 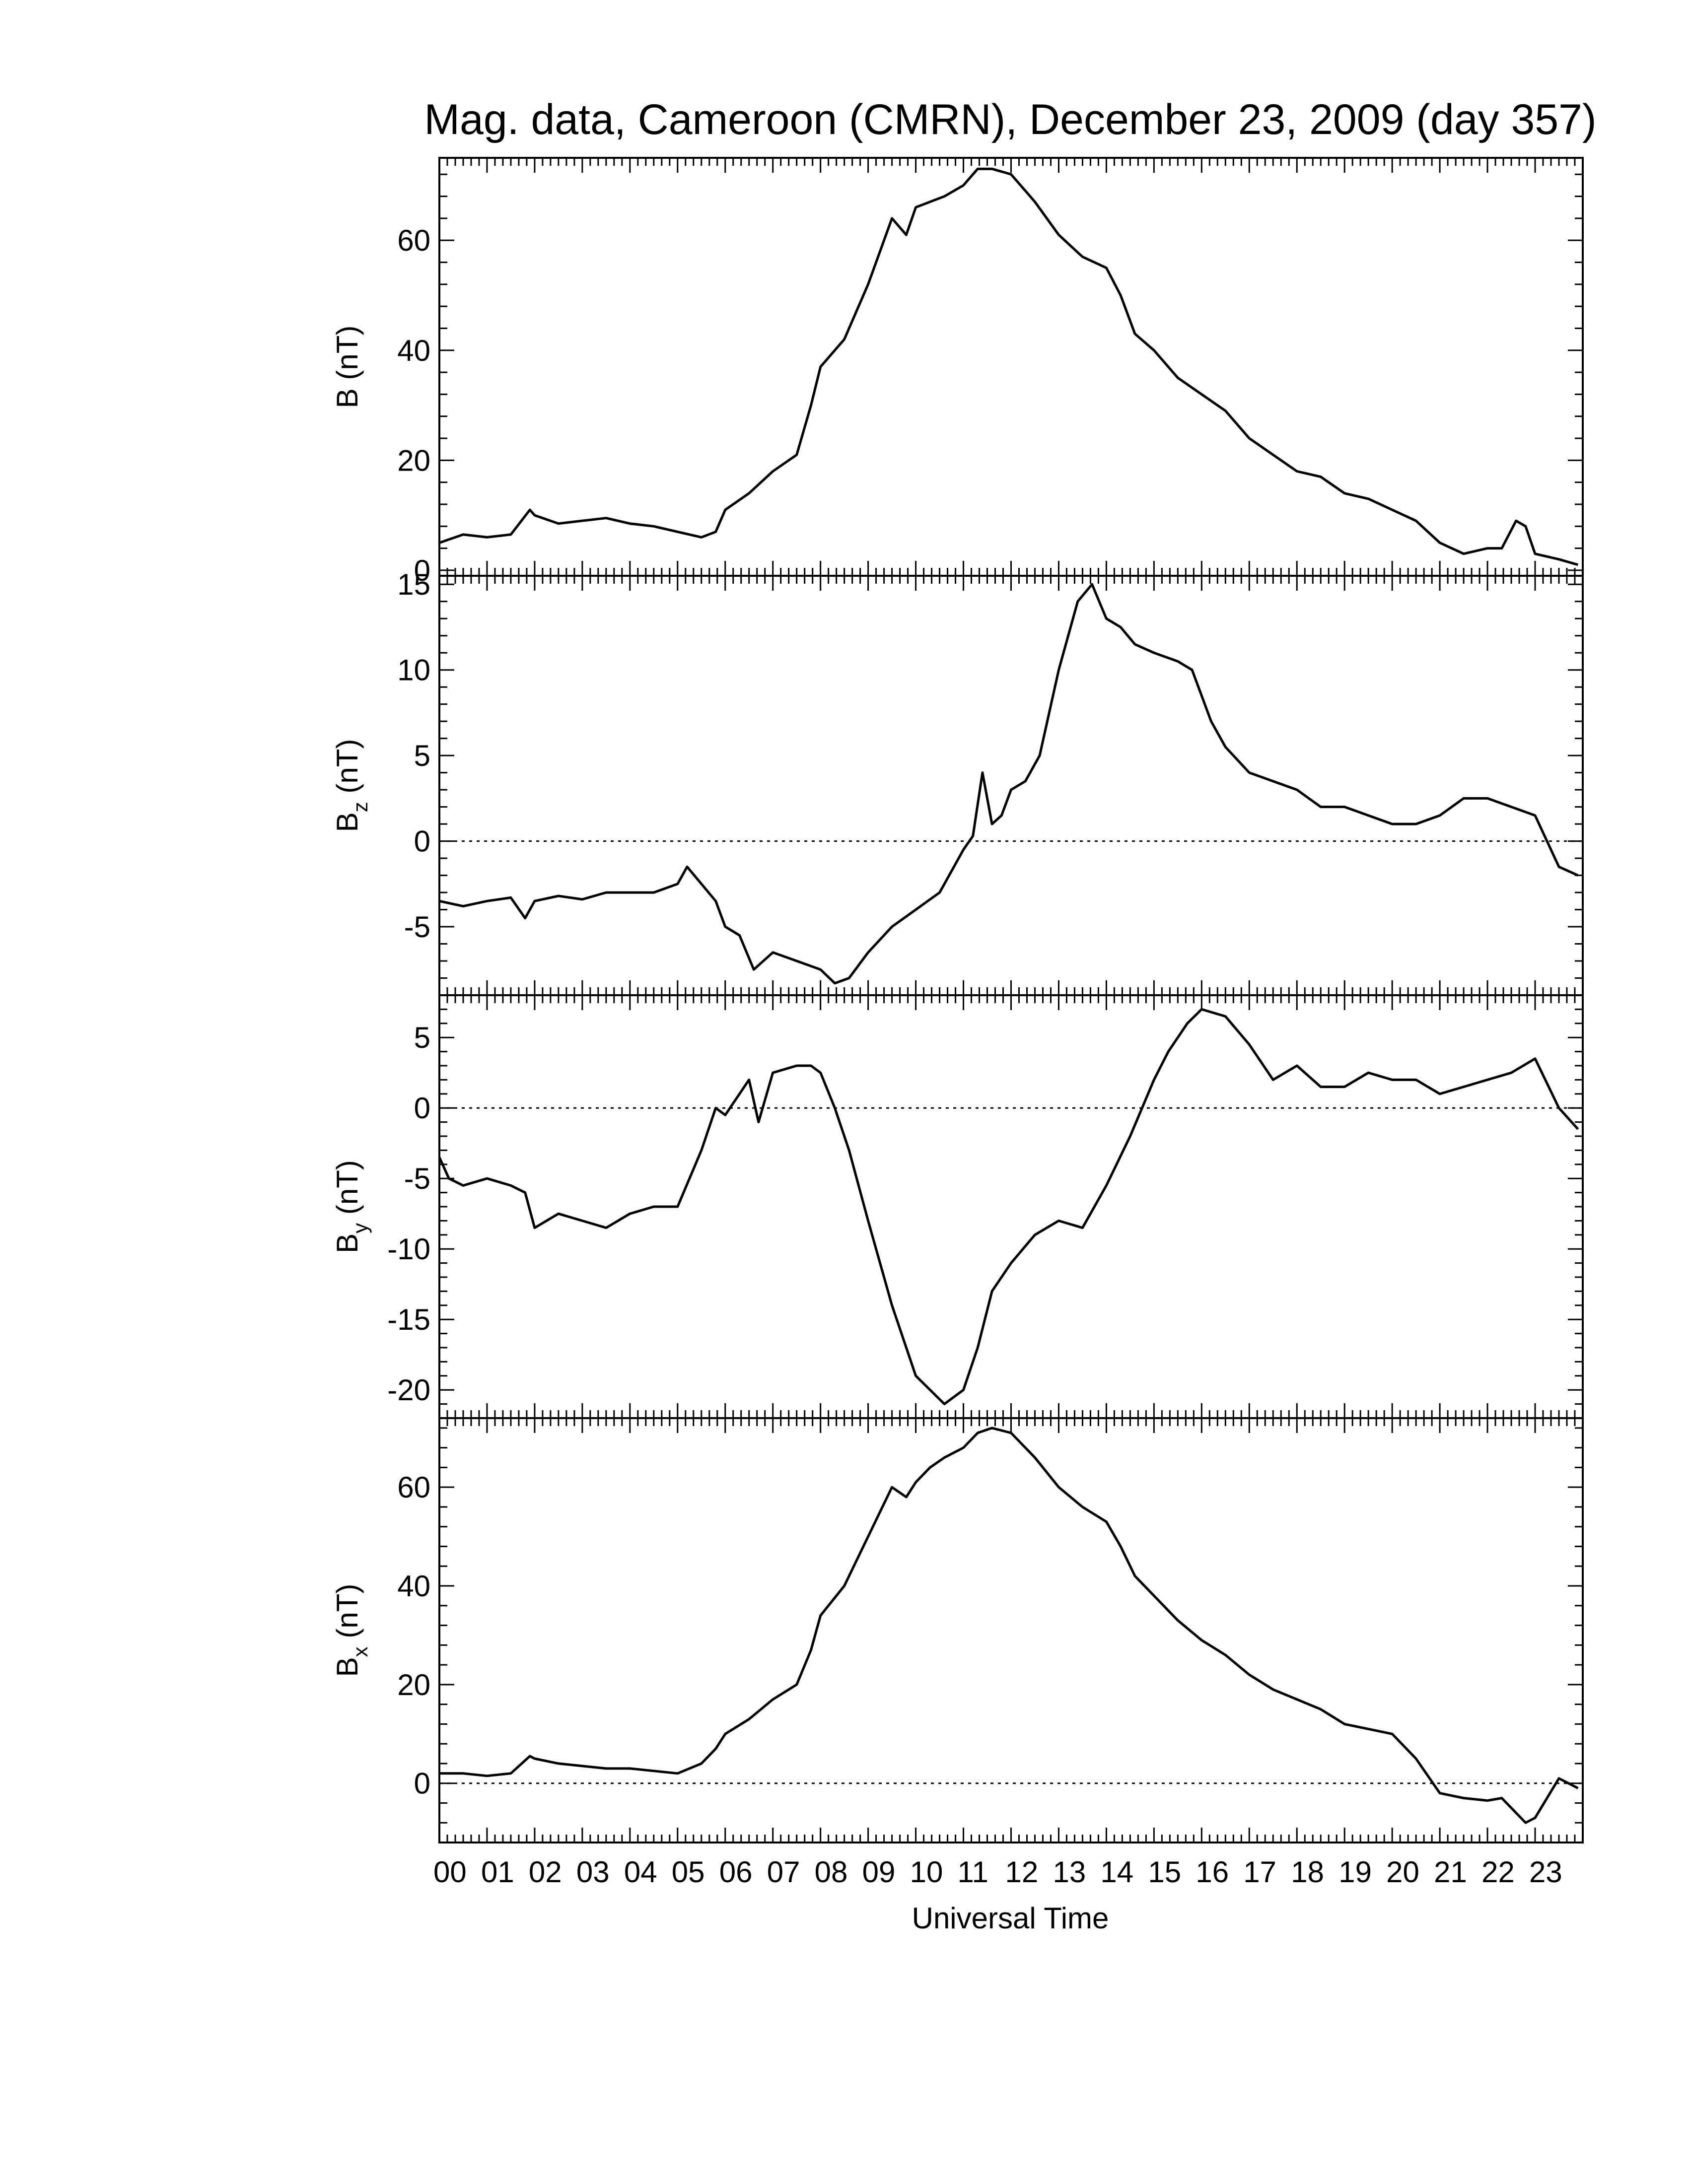 What do you see at coordinates (593, 1872) in the screenshot?
I see `x-tick-label: 03` at bounding box center [593, 1872].